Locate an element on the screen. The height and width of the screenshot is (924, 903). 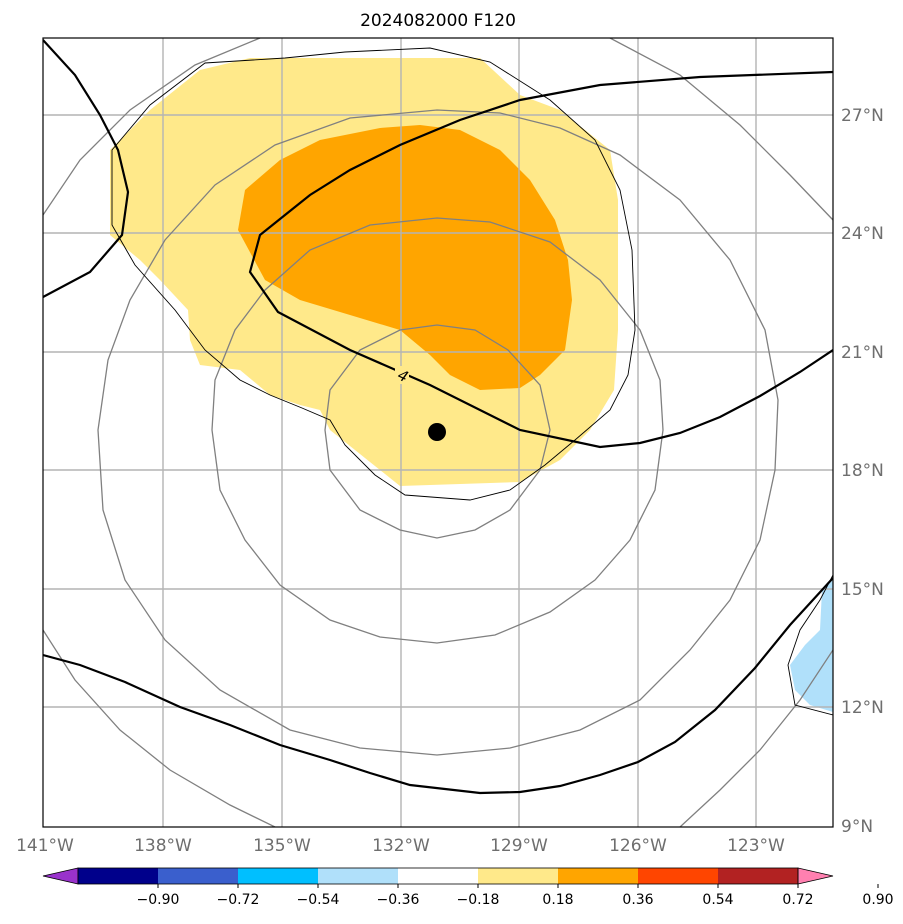
lat-axis-labels: 9°N 12°N 15°N 18°N 21°N 24°N 27°N is located at coordinates (862, 471).